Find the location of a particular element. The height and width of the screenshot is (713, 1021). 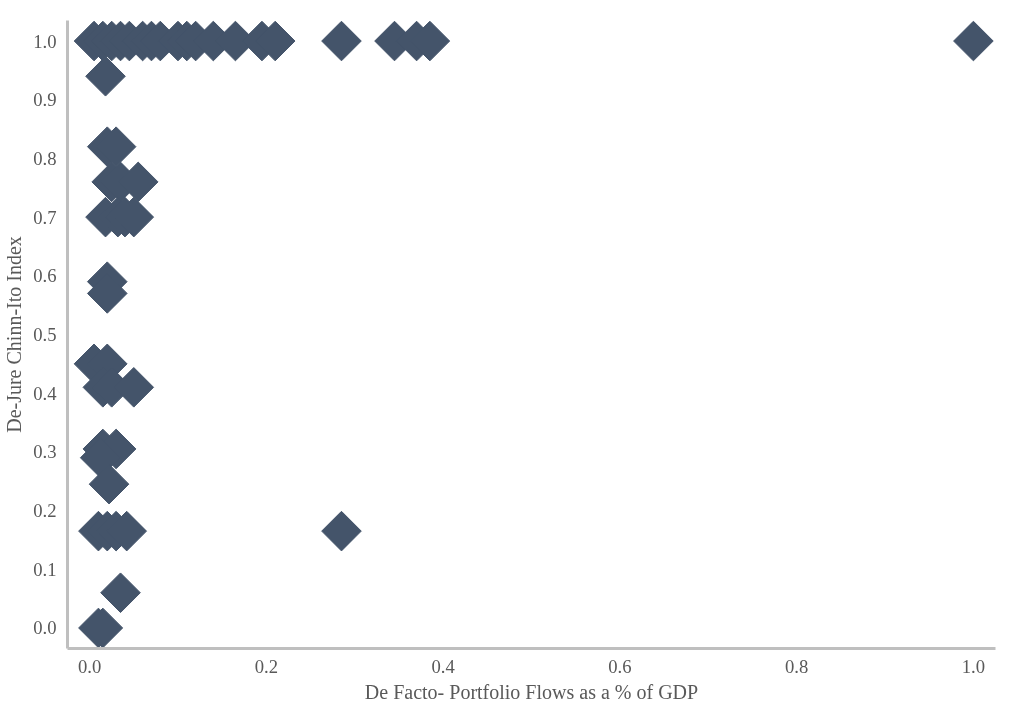

y-tick-label: 0.8 is located at coordinates (45, 158).